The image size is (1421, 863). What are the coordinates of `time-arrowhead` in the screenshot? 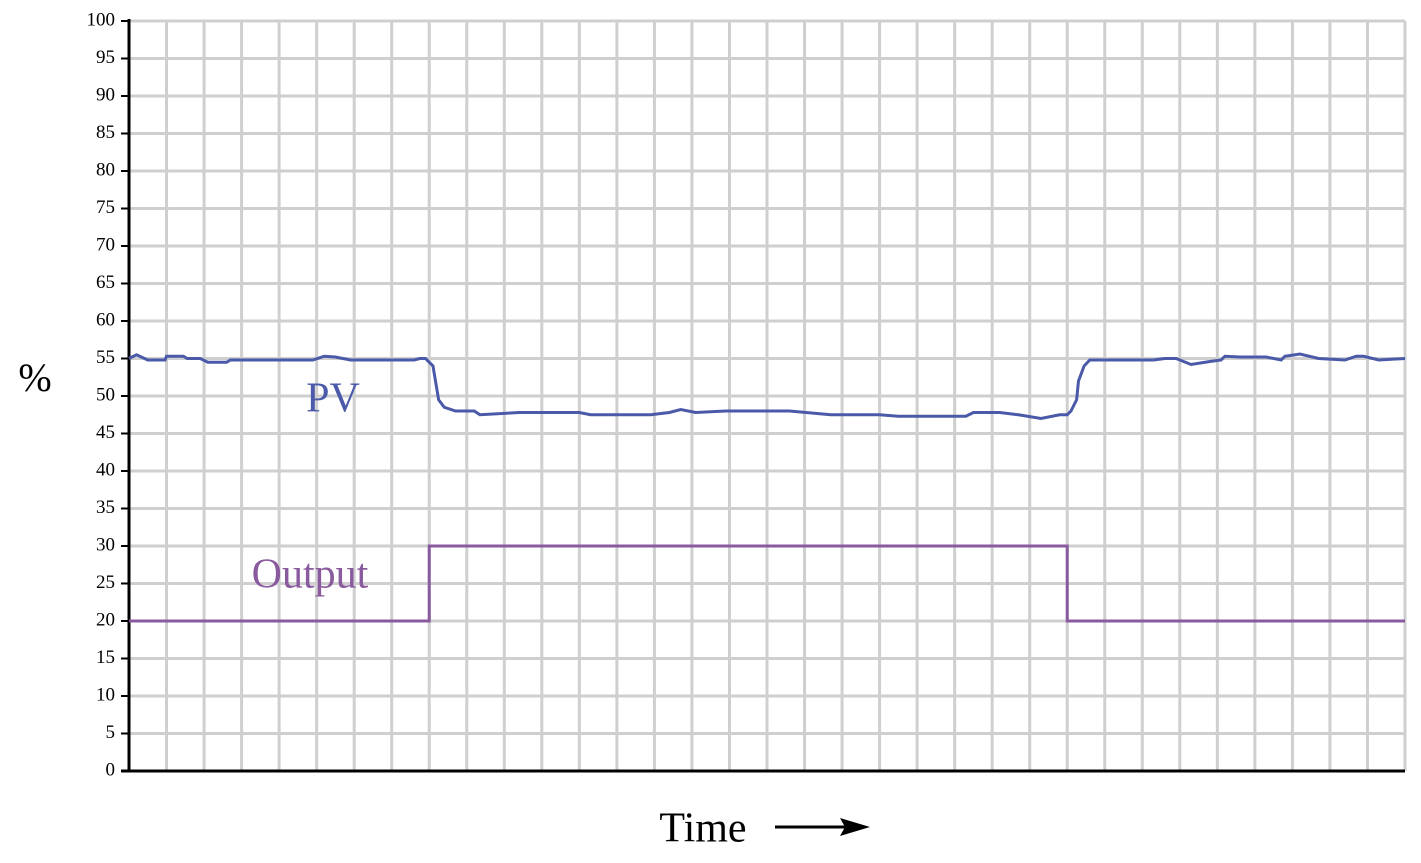 It's located at (855, 827).